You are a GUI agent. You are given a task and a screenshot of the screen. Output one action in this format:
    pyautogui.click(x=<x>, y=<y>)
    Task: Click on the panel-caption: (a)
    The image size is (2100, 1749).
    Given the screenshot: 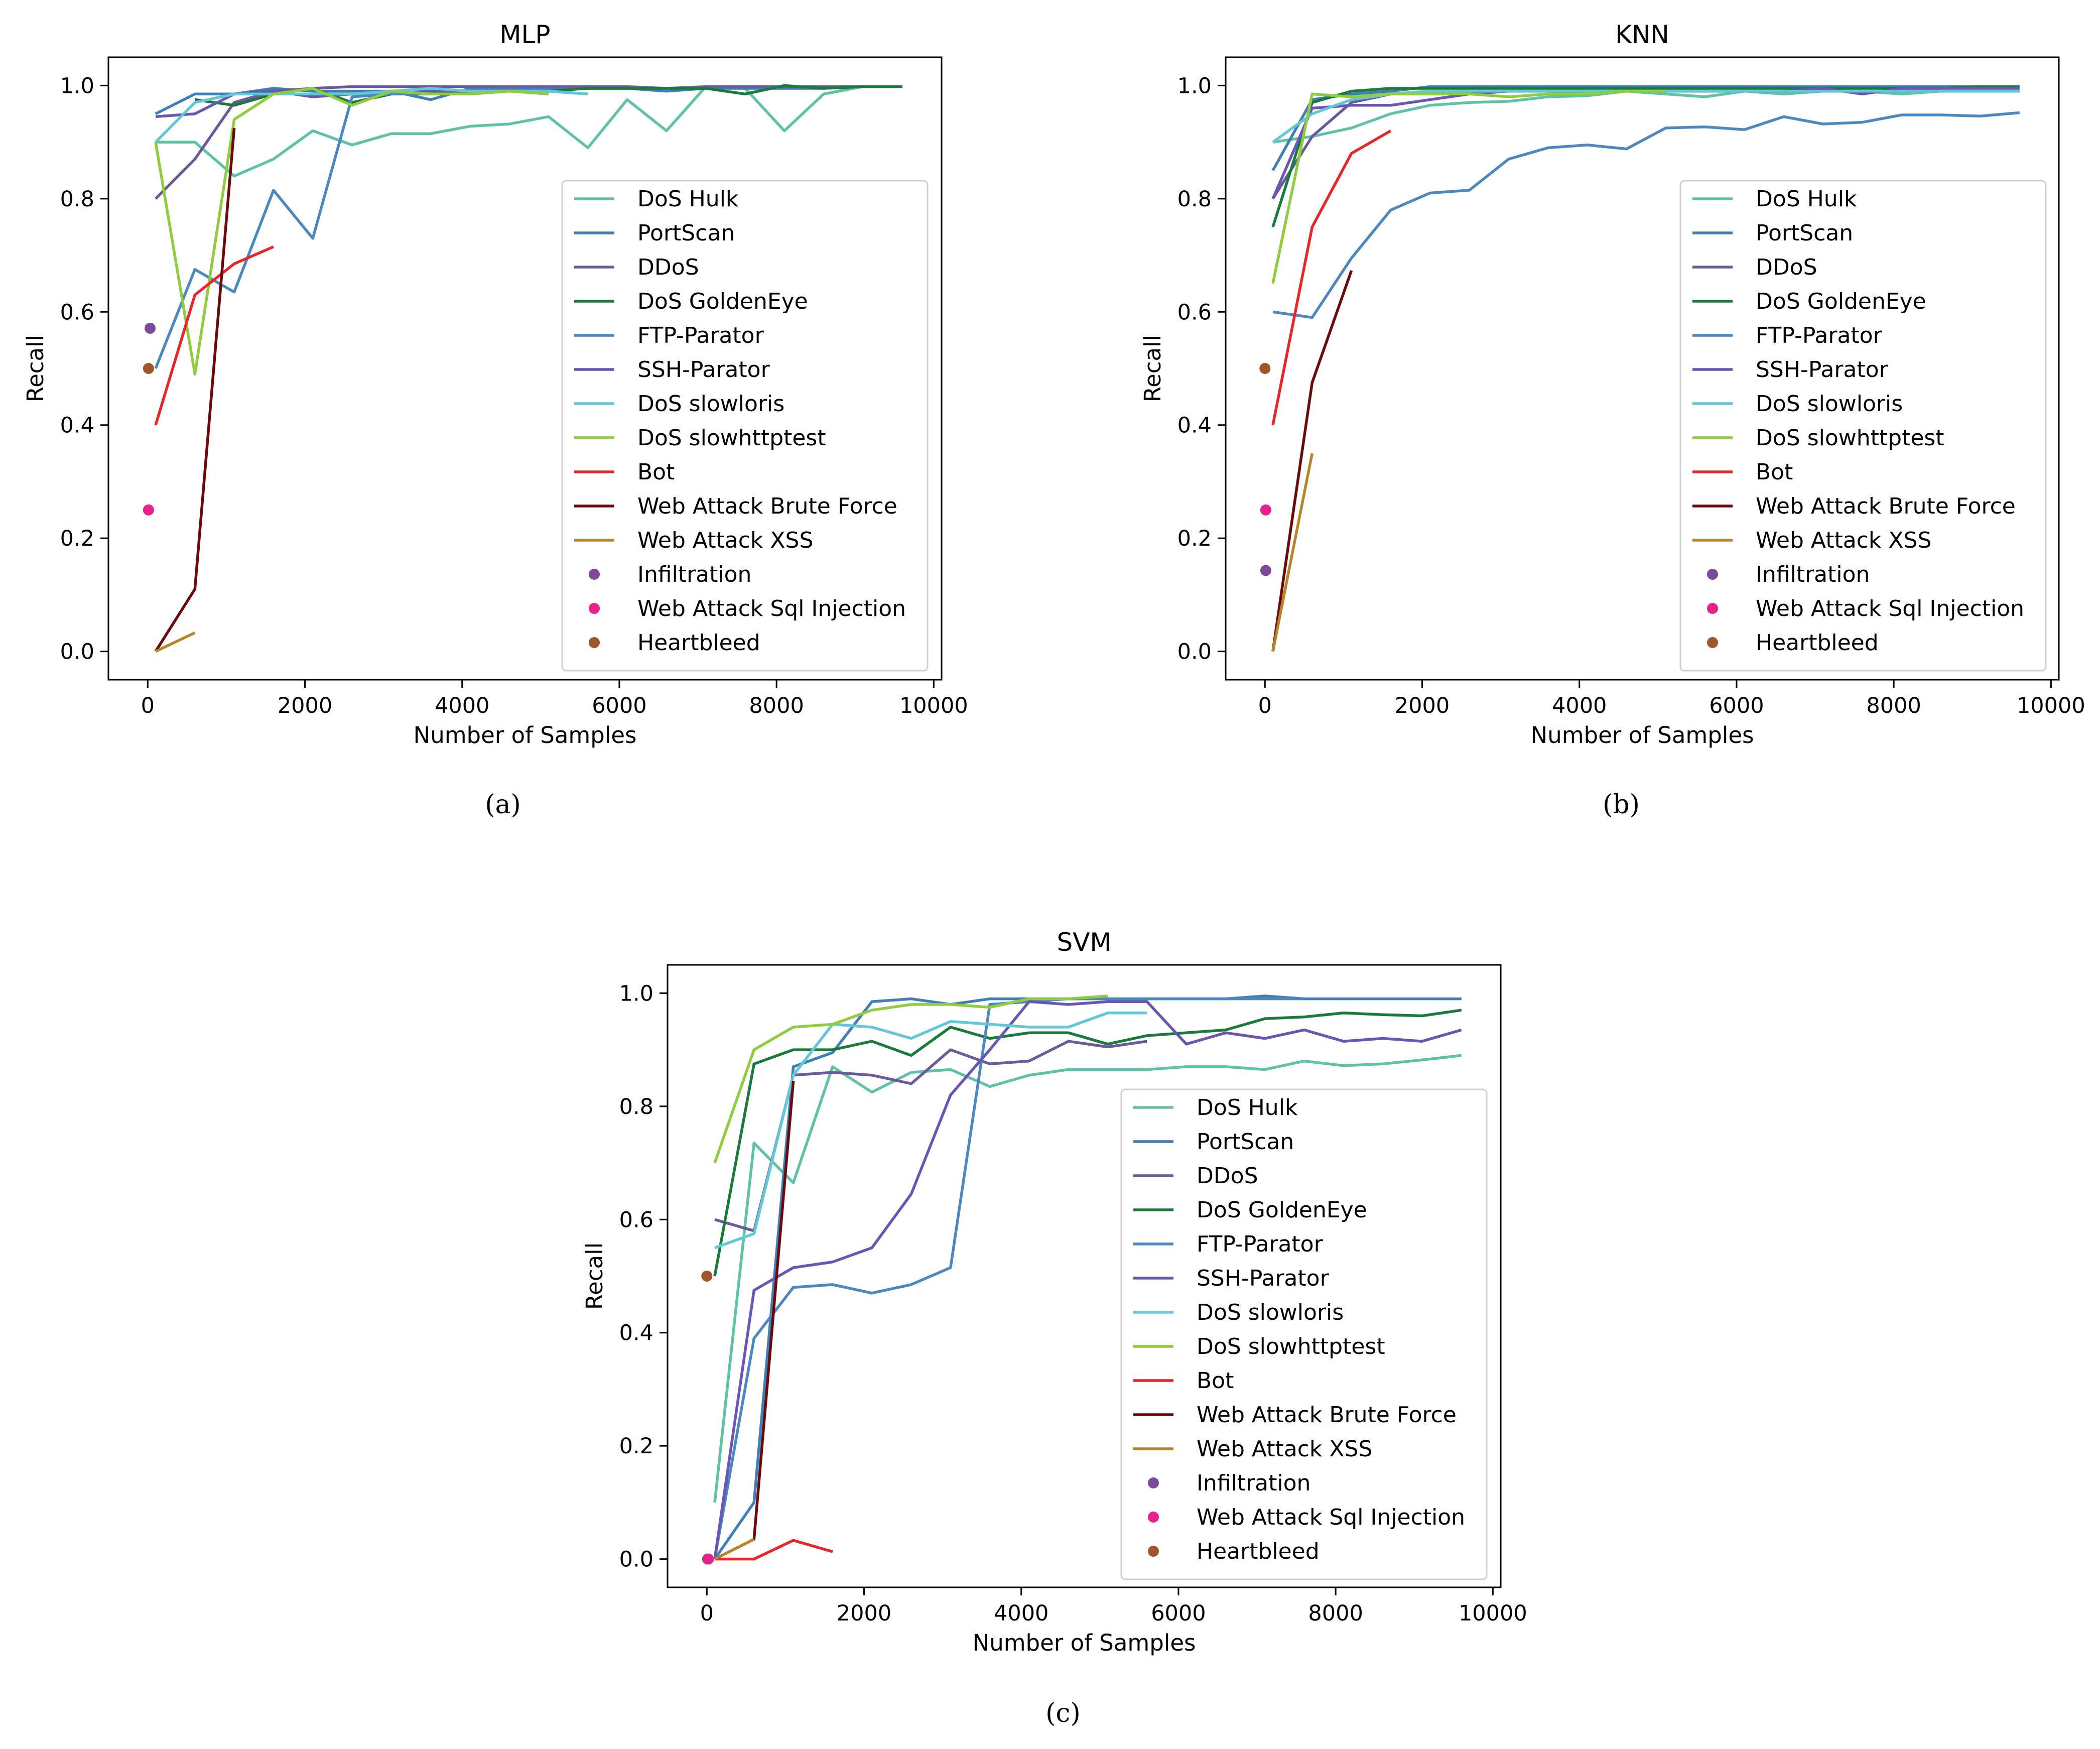 What is the action you would take?
    pyautogui.click(x=503, y=805)
    